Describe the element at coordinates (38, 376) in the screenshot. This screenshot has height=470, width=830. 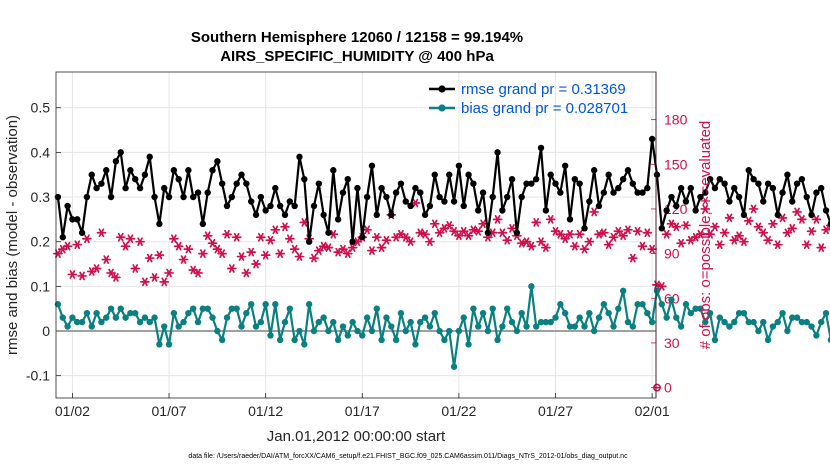
I see `tick-label-y-left: -0.1` at that location.